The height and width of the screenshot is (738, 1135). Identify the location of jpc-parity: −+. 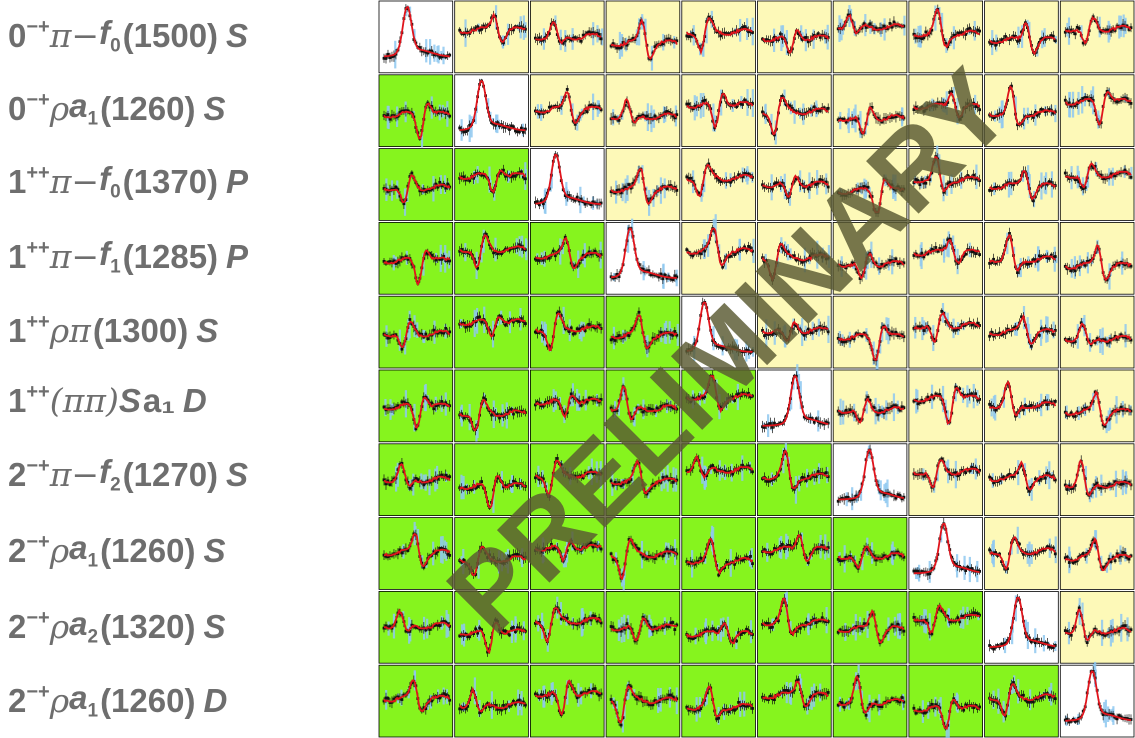
(37, 100).